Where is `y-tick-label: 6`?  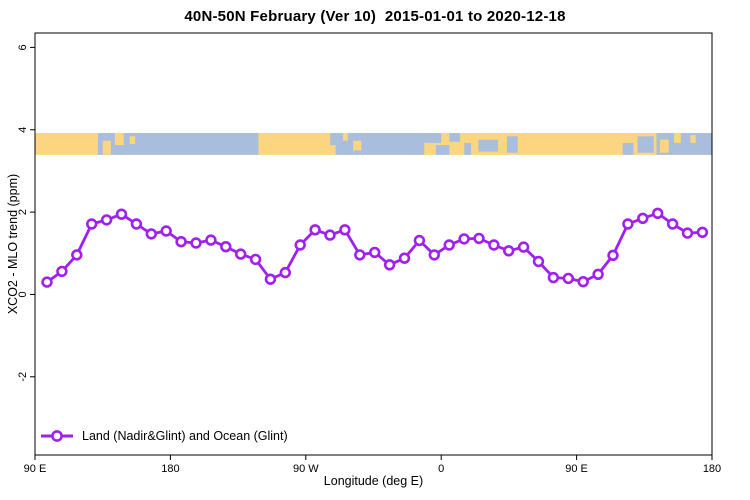
y-tick-label: 6 is located at coordinates (23, 47).